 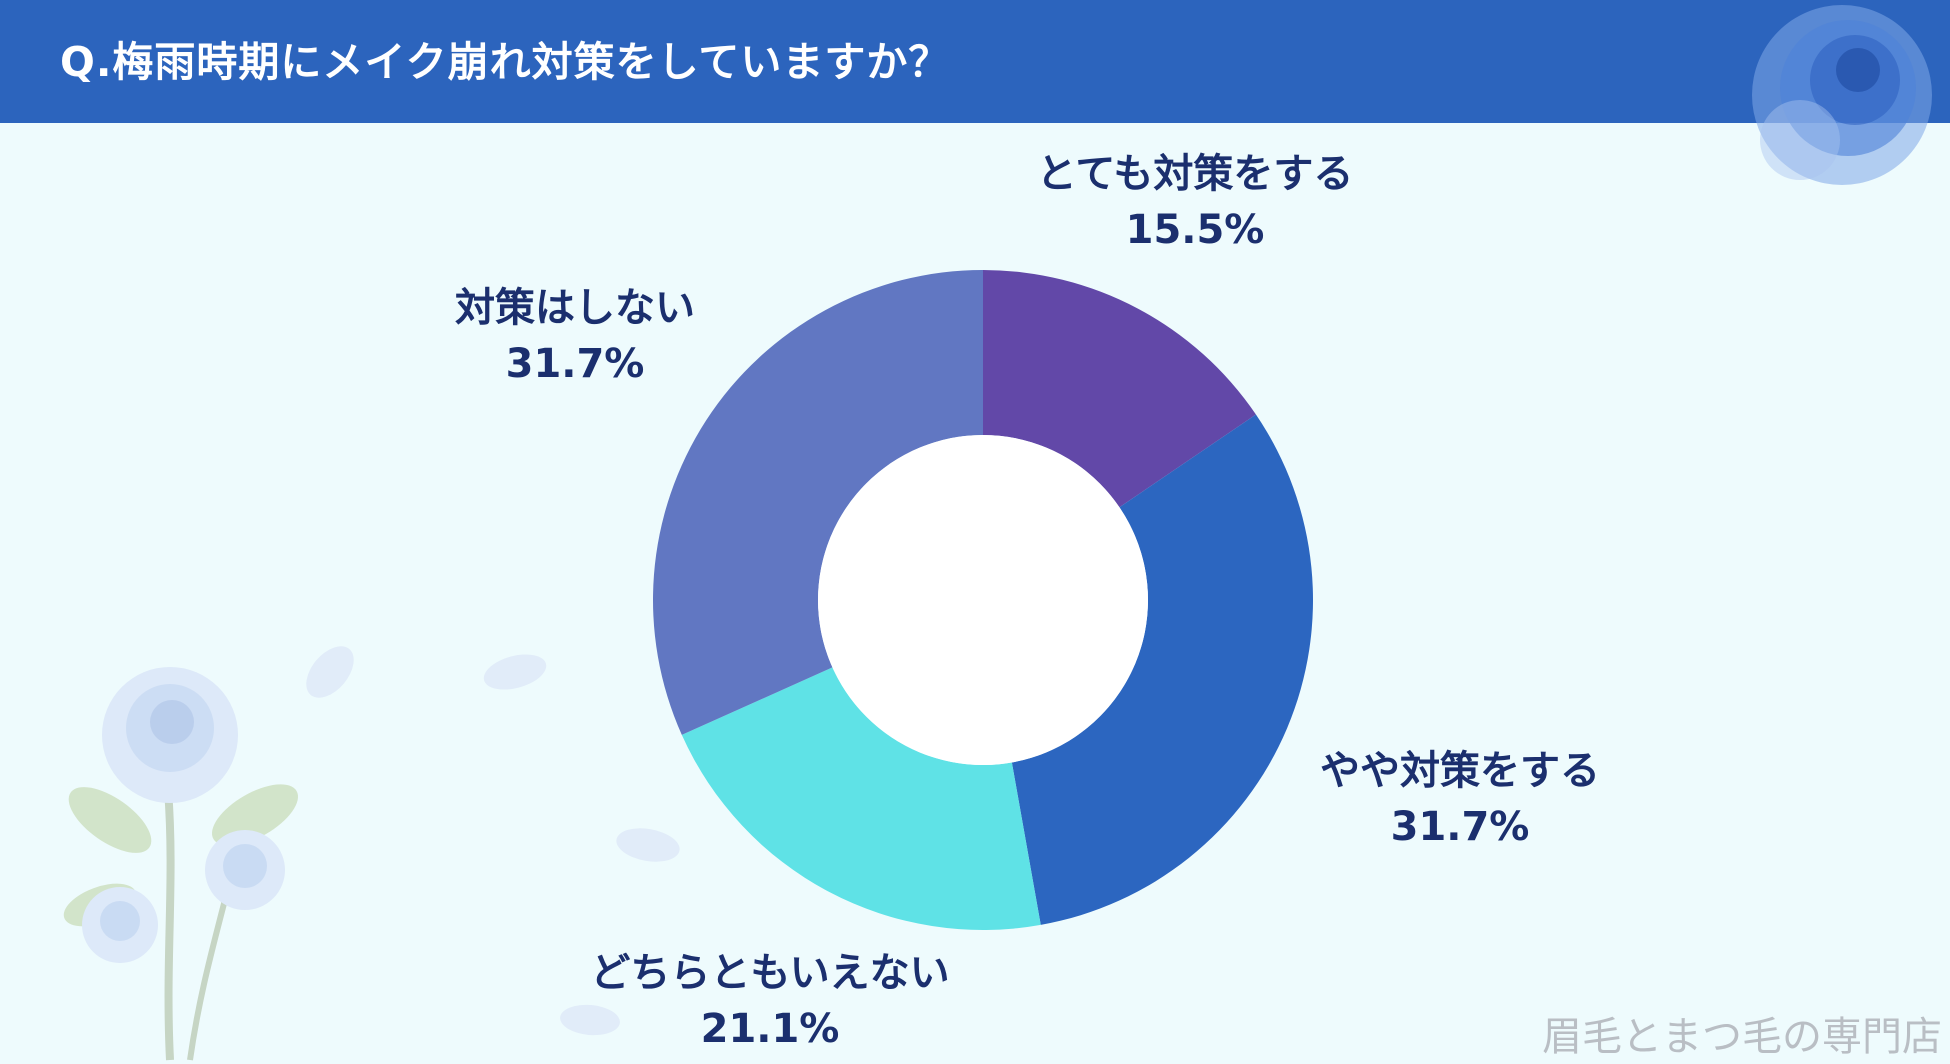 What do you see at coordinates (983, 600) in the screenshot?
I see `donut-hole` at bounding box center [983, 600].